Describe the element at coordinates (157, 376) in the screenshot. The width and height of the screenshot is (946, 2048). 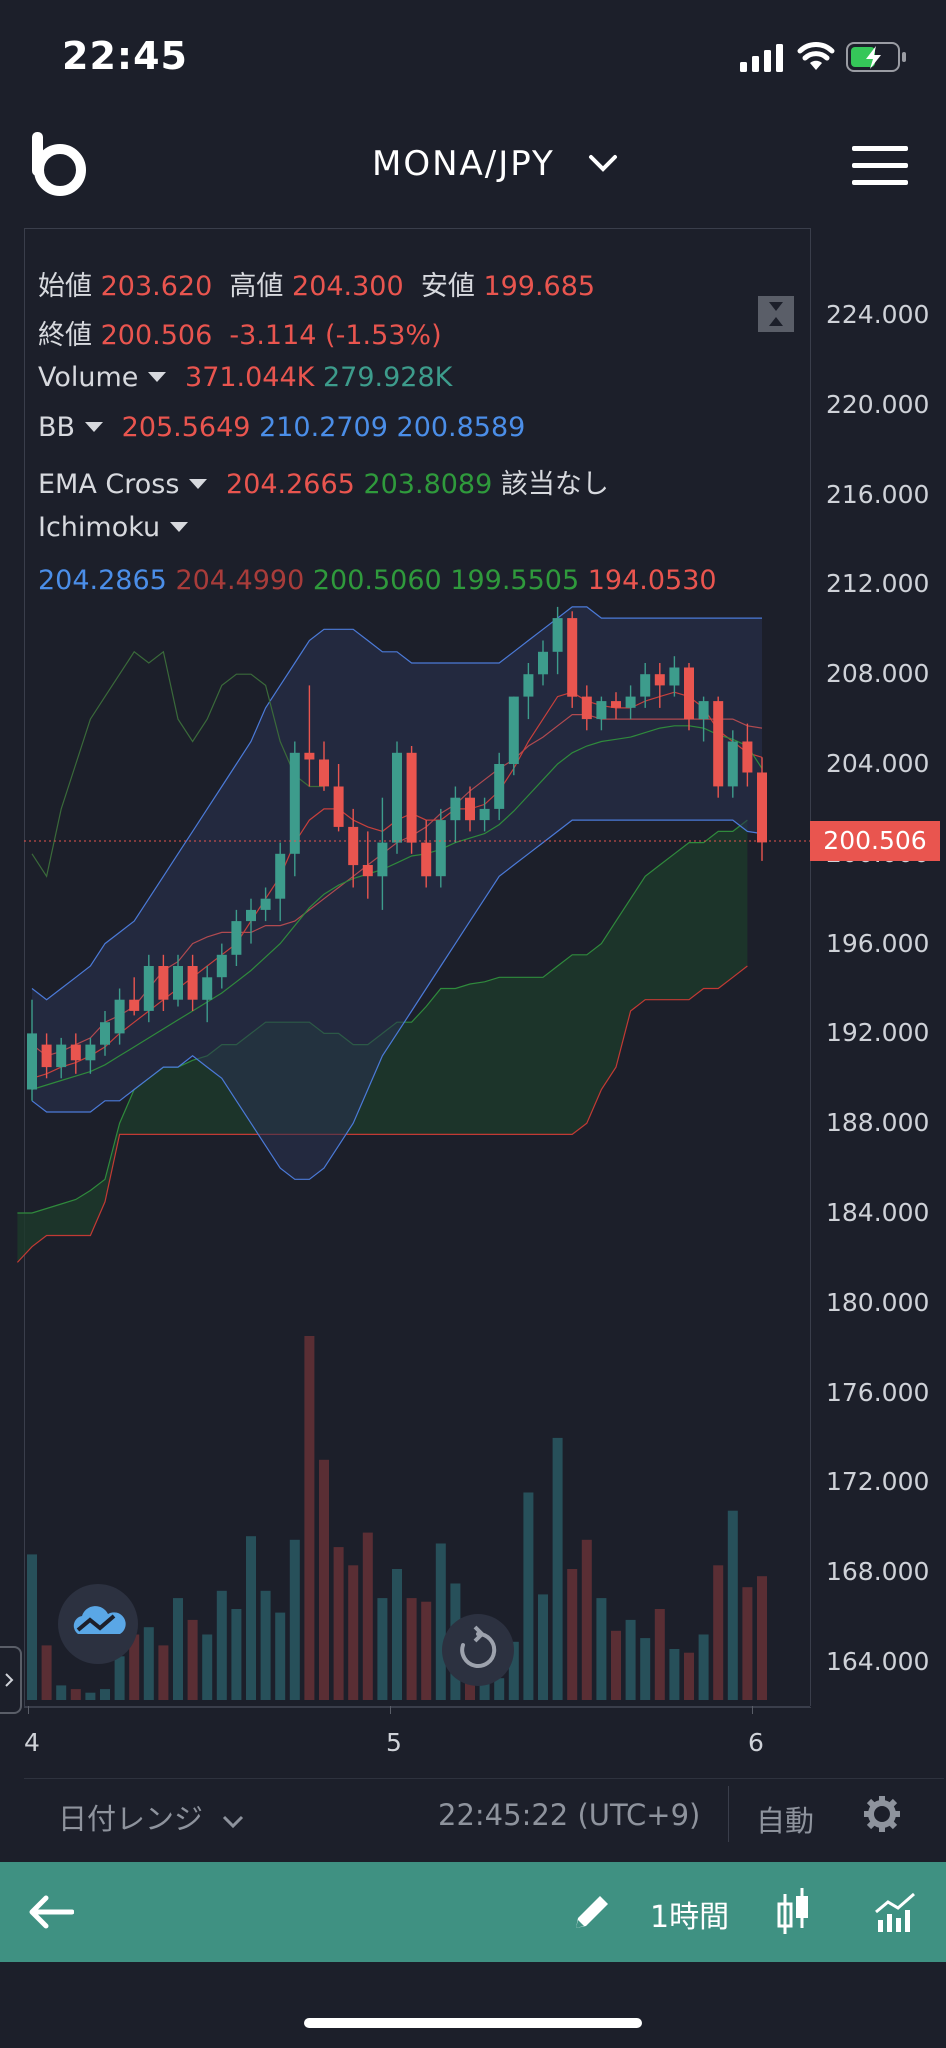
I see `volume-dropdown-icon` at that location.